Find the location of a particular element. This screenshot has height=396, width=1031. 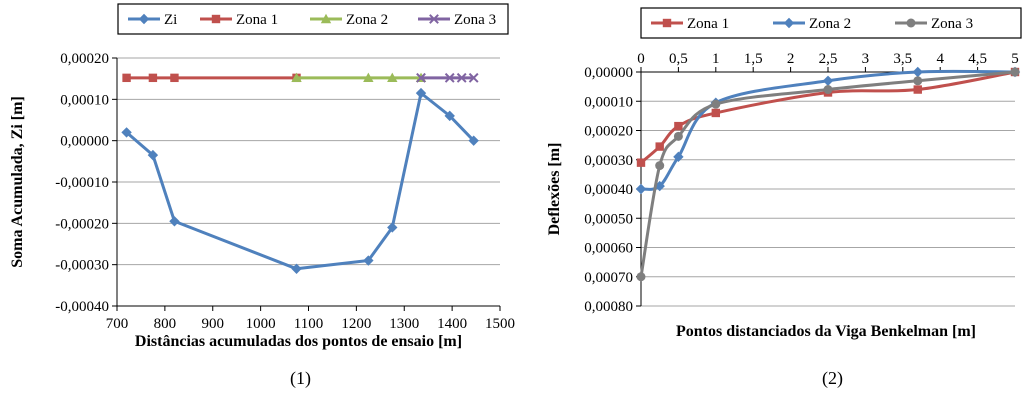

x-tick-label-7: 1400 is located at coordinates (452, 324).